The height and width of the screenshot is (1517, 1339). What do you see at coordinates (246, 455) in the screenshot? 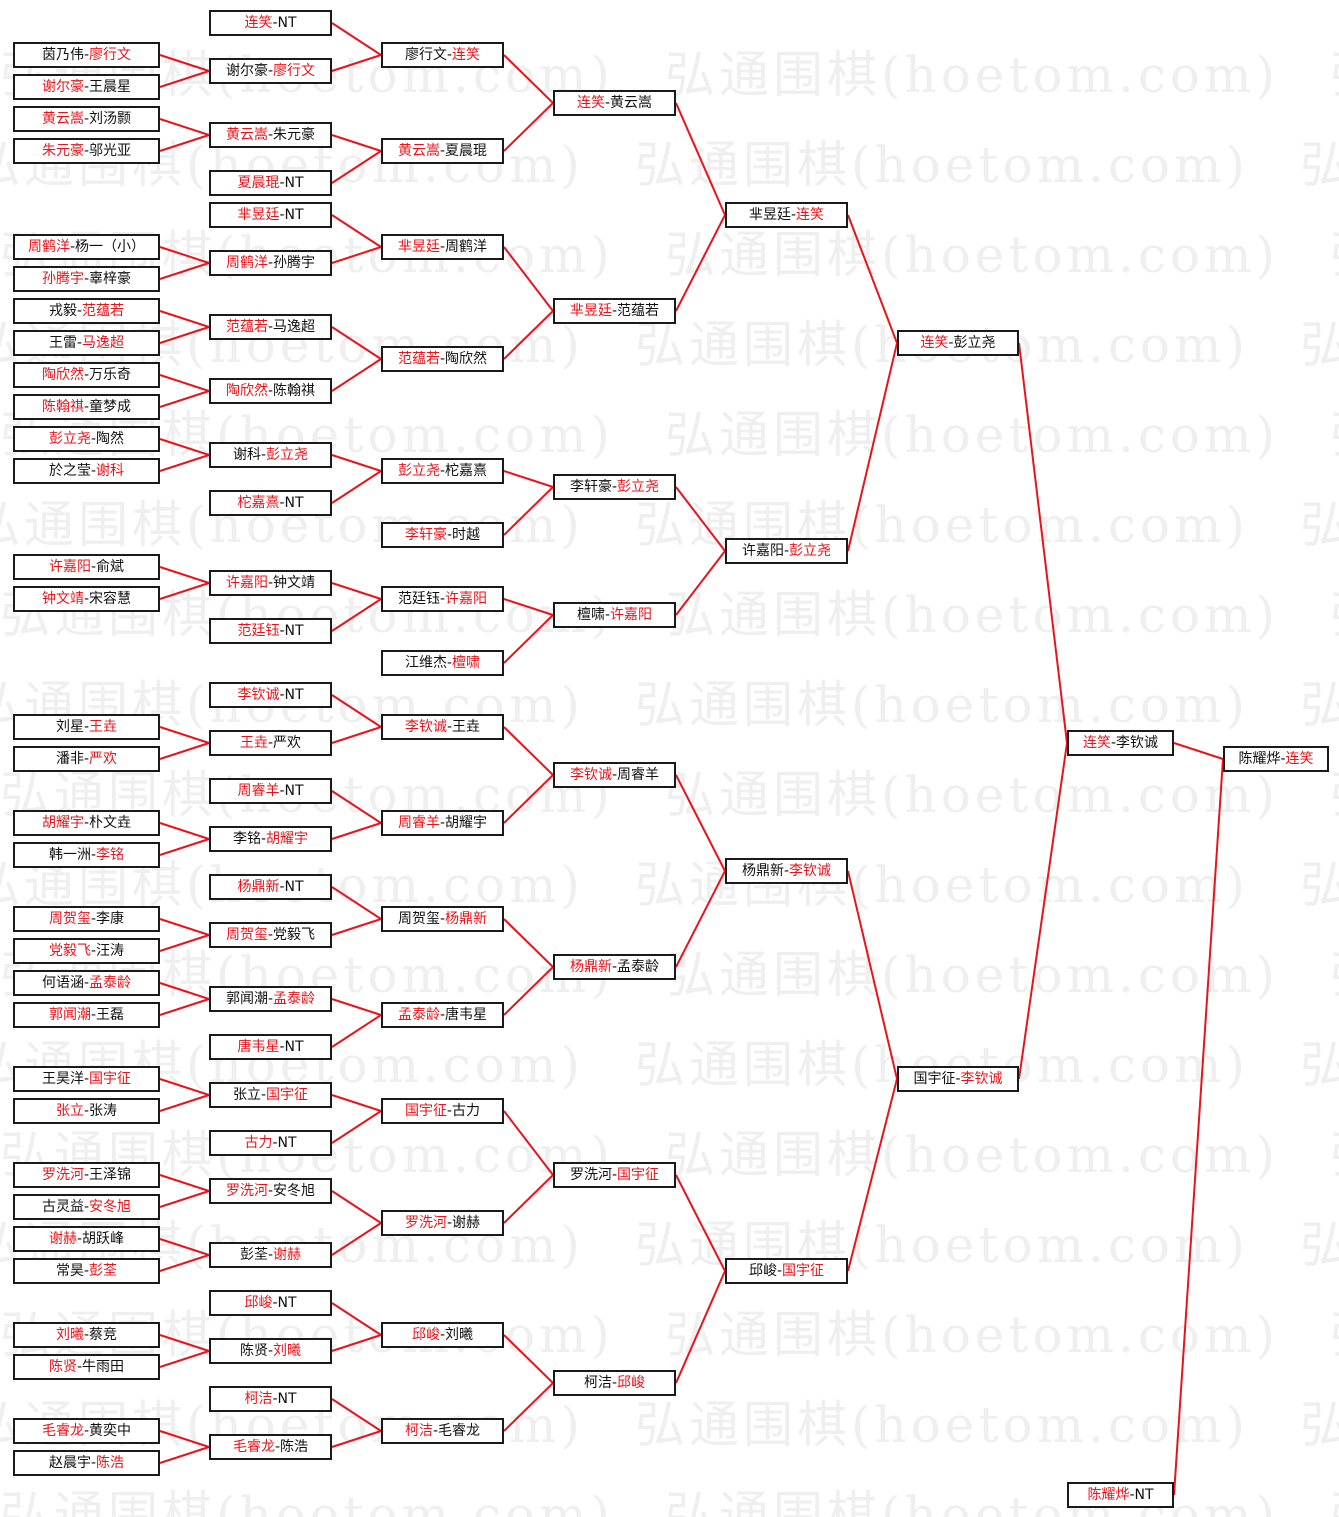
I see `player-name: 谢科` at bounding box center [246, 455].